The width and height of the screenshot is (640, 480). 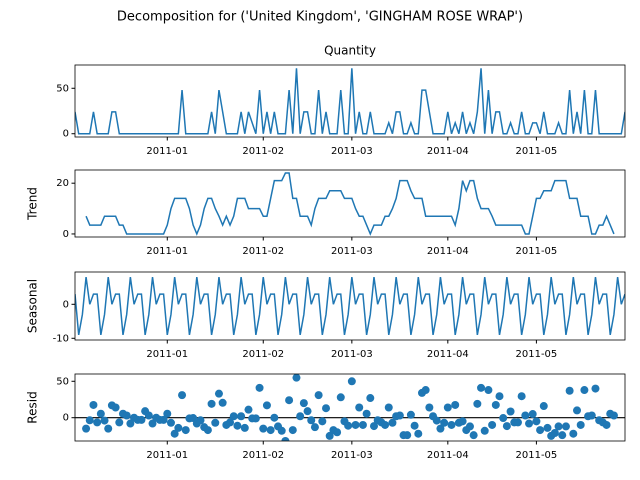 What do you see at coordinates (33, 204) in the screenshot?
I see `y-axis-label: Trend` at bounding box center [33, 204].